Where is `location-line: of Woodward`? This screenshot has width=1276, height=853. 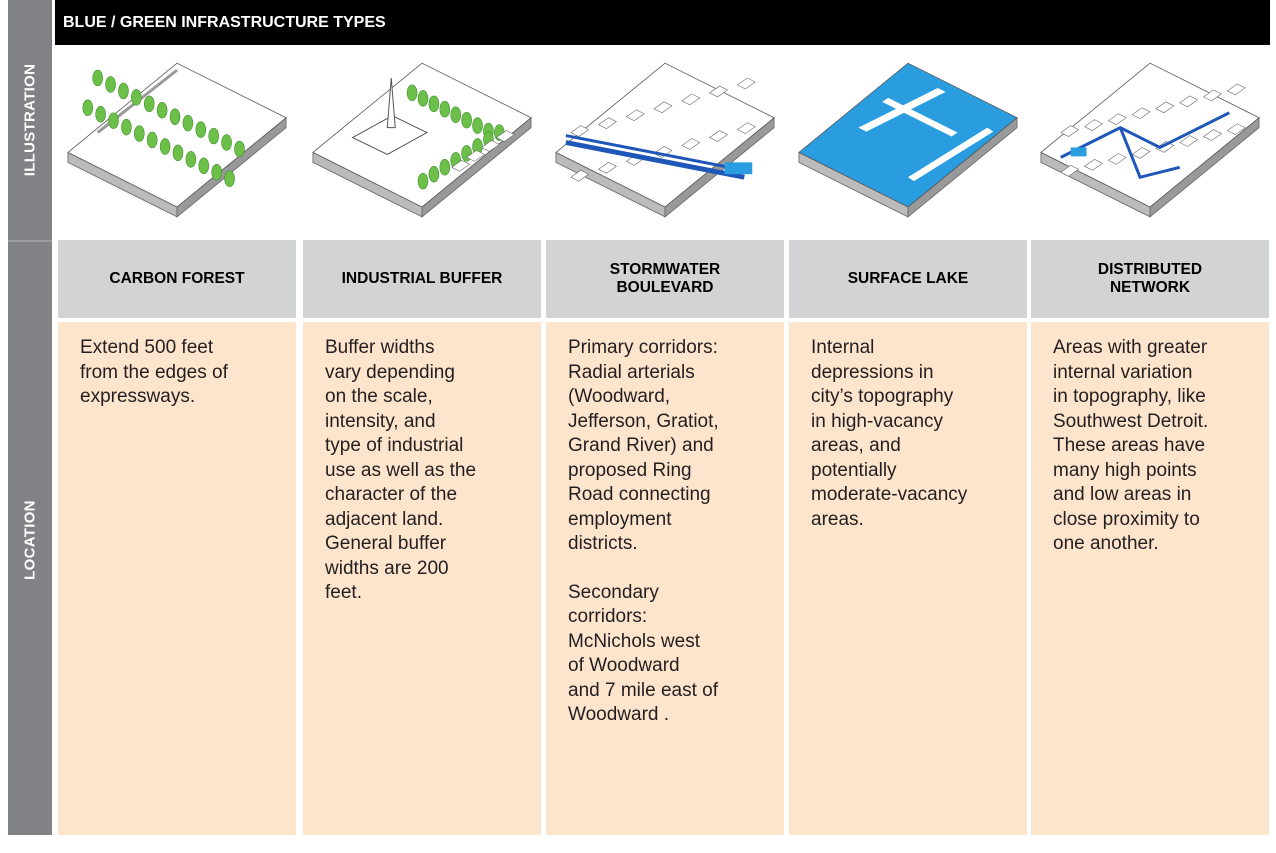
location-line: of Woodward is located at coordinates (624, 665).